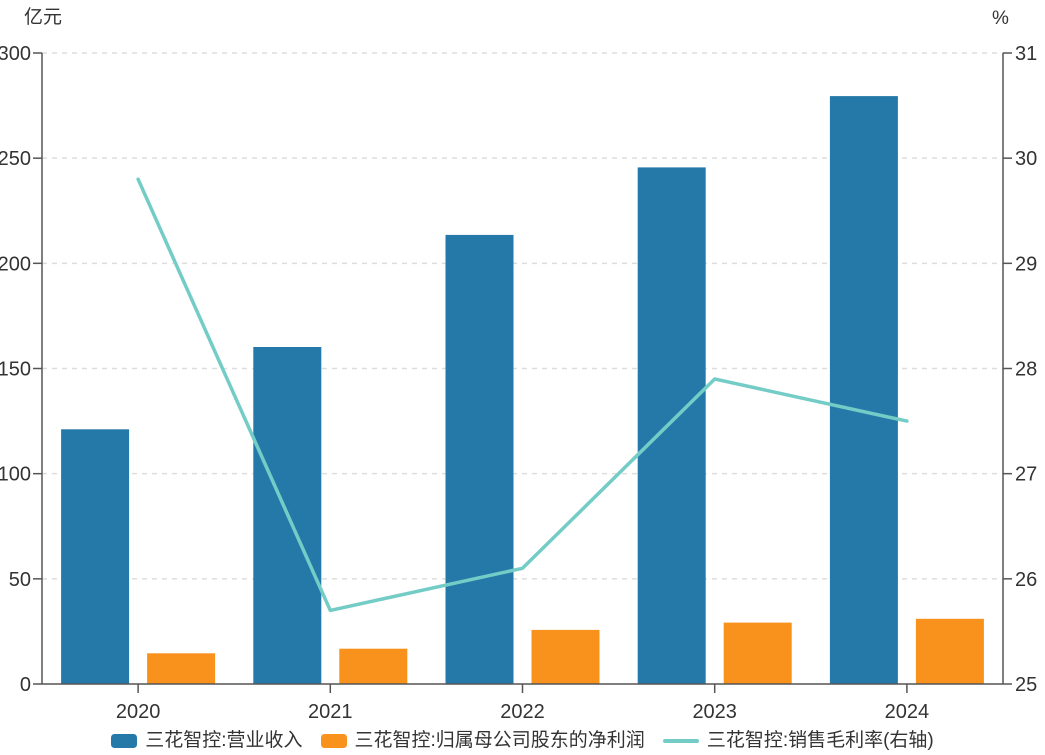 The width and height of the screenshot is (1045, 755). I want to click on legend-item-revenue: 三花智控:营业收入, so click(207, 741).